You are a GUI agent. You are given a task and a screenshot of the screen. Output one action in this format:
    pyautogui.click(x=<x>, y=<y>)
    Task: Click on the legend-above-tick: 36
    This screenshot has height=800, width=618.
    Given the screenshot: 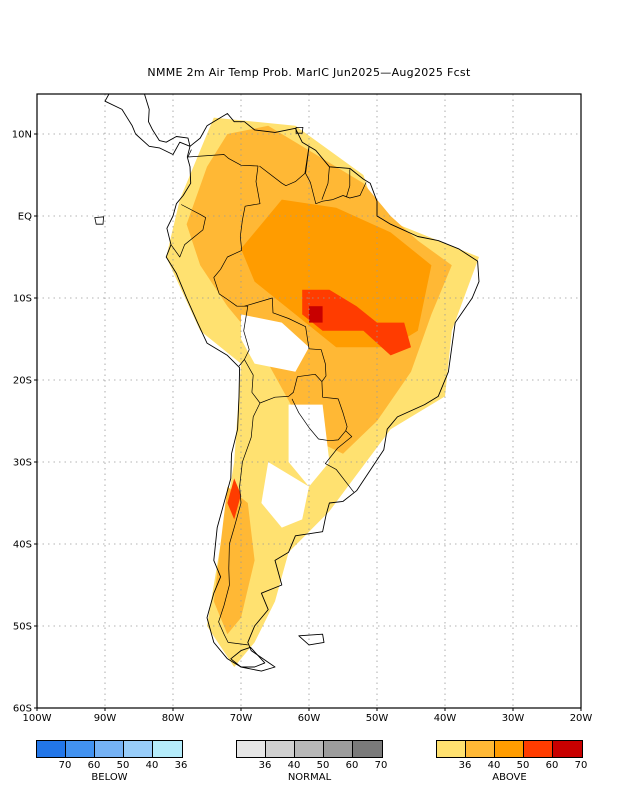 What is the action you would take?
    pyautogui.click(x=465, y=765)
    